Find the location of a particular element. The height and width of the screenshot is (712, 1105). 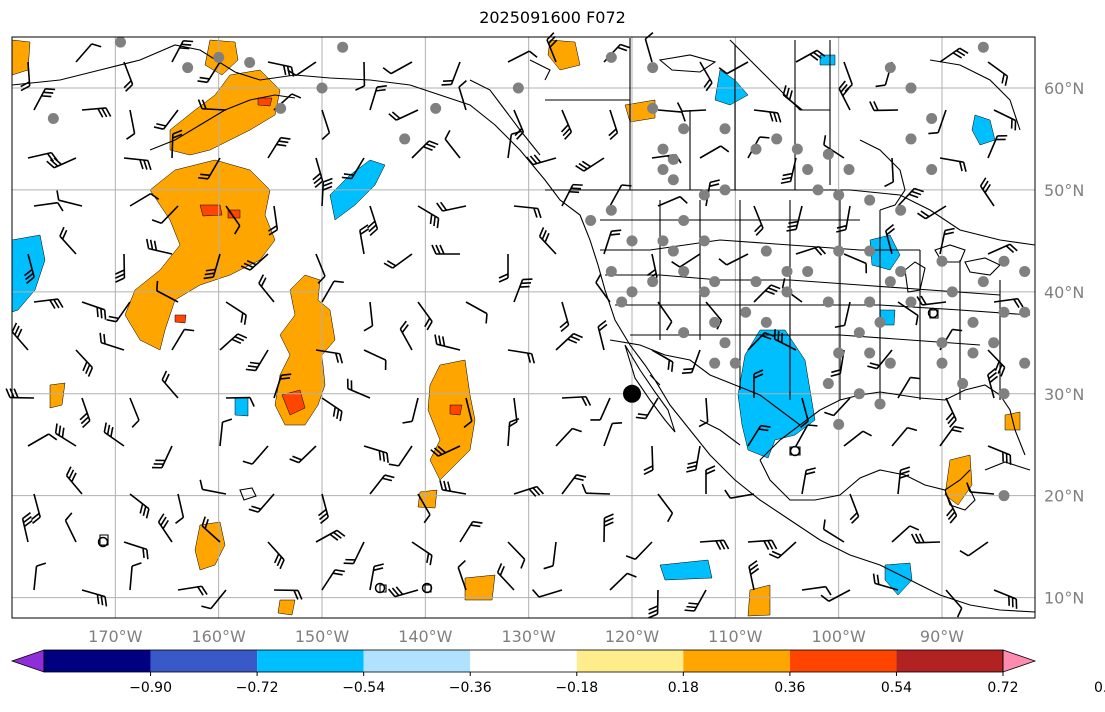

calm-circle is located at coordinates (380, 588).